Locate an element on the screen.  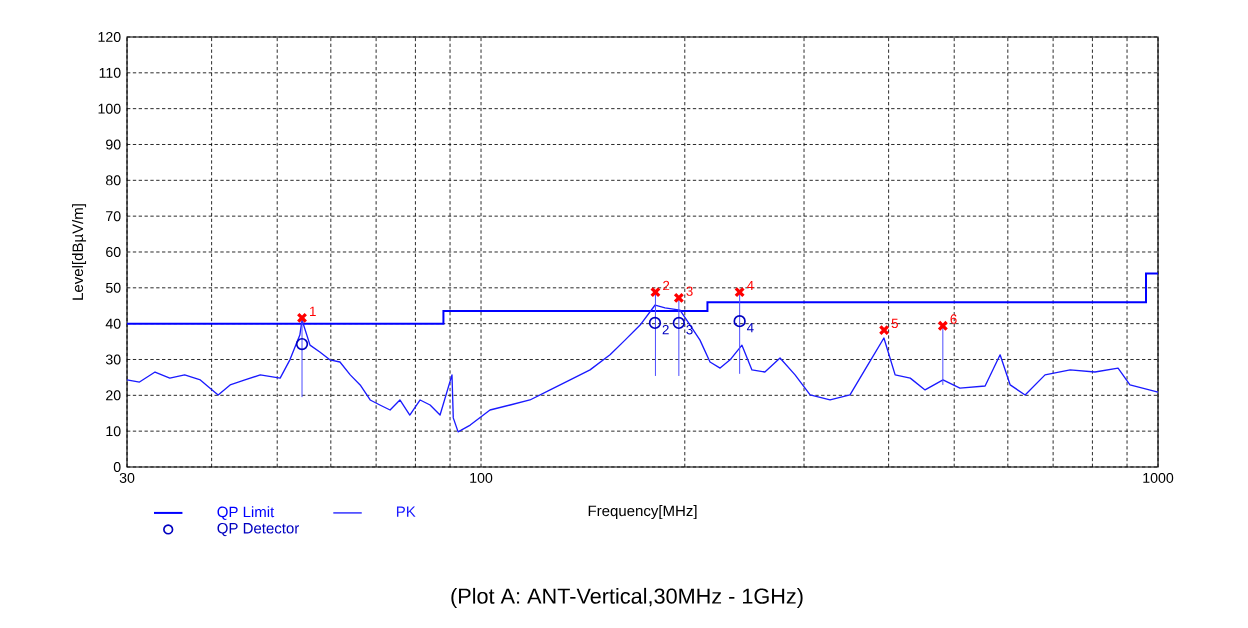
y-axis-title: Level[dBµV/m] is located at coordinates (79, 252).